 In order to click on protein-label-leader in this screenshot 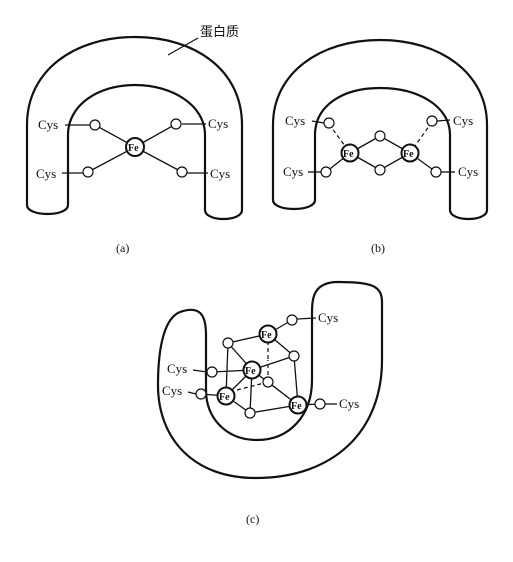, I will do `click(183, 46)`.